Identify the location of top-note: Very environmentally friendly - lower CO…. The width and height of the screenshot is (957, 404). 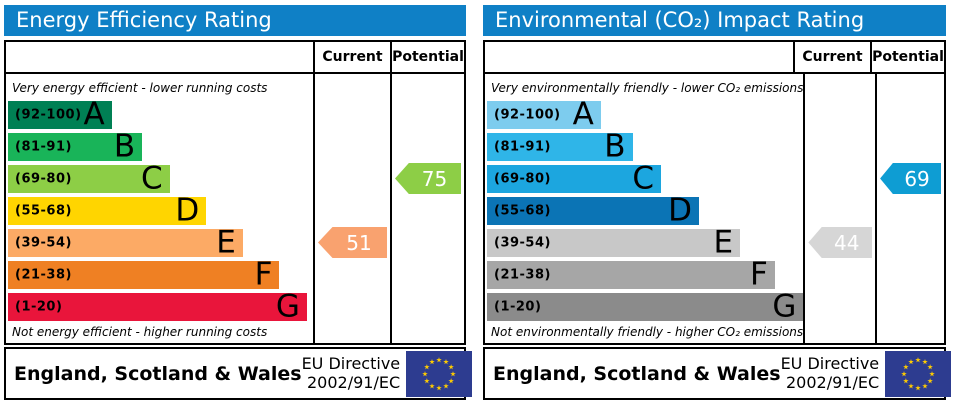
(647, 88).